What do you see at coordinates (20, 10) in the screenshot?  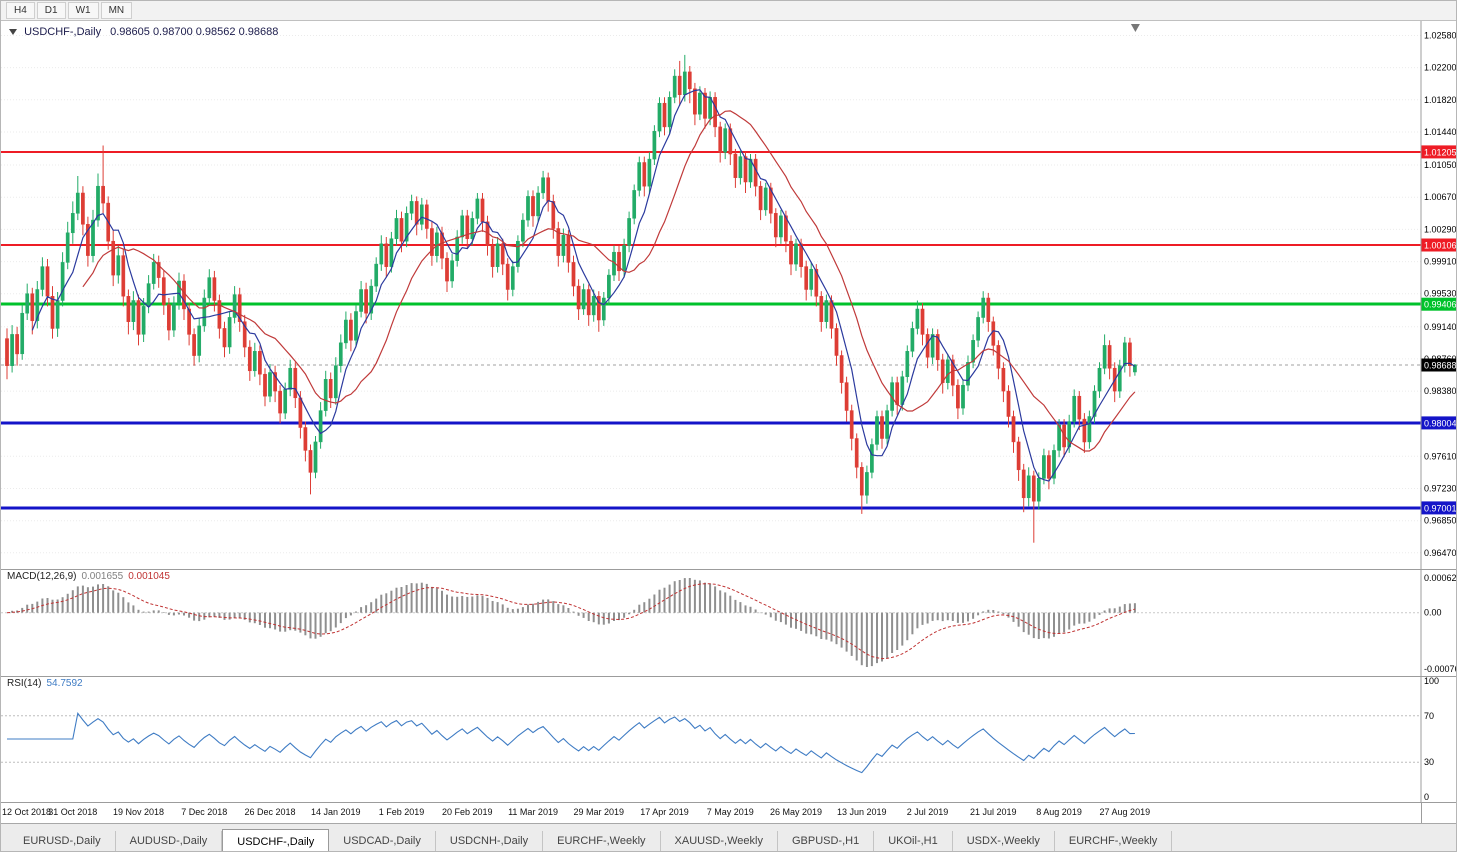 I see `timeframe-button-h4: H4` at bounding box center [20, 10].